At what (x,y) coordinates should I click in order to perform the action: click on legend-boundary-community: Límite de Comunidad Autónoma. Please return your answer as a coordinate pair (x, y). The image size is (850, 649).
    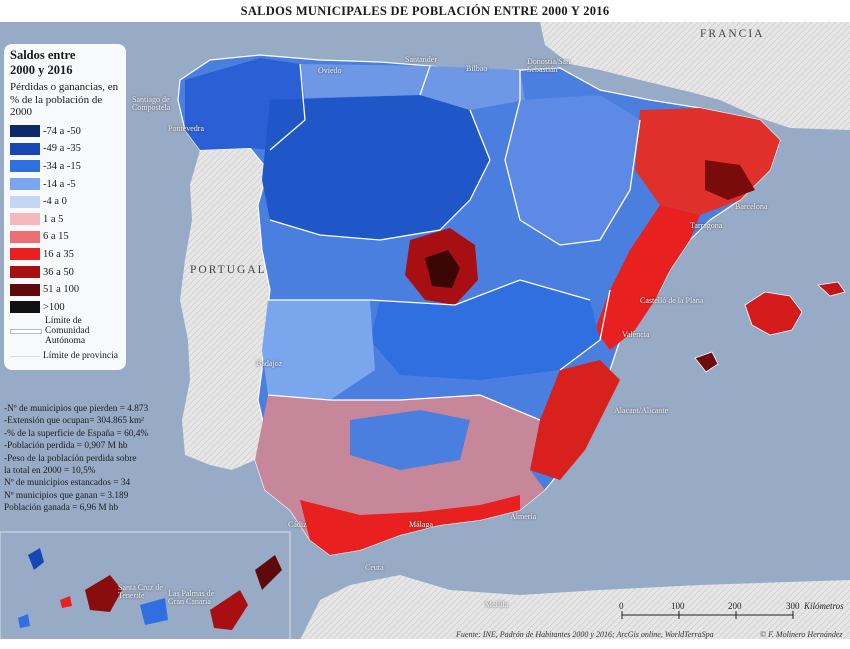
    Looking at the image, I should click on (68, 331).